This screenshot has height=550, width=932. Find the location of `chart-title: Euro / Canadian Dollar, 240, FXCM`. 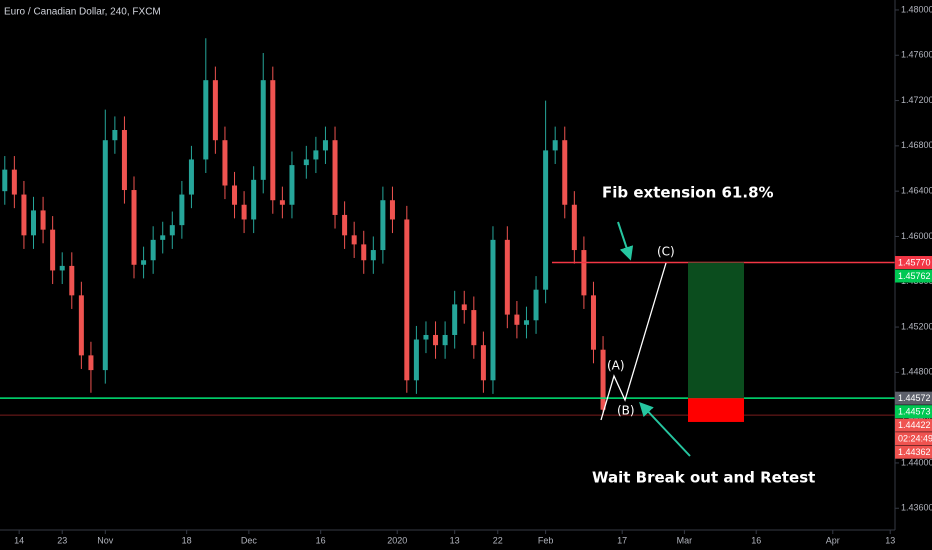

chart-title: Euro / Canadian Dollar, 240, FXCM is located at coordinates (82, 12).